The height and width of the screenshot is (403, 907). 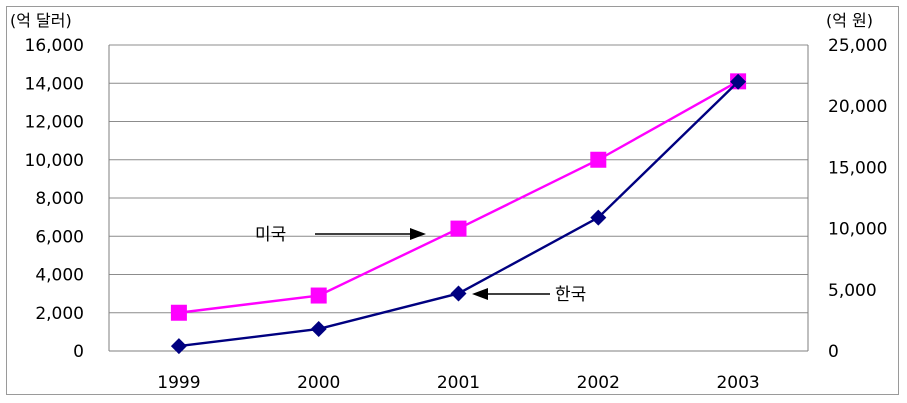 What do you see at coordinates (41, 20) in the screenshot?
I see `left-axis-unit-label: (억 달러)` at bounding box center [41, 20].